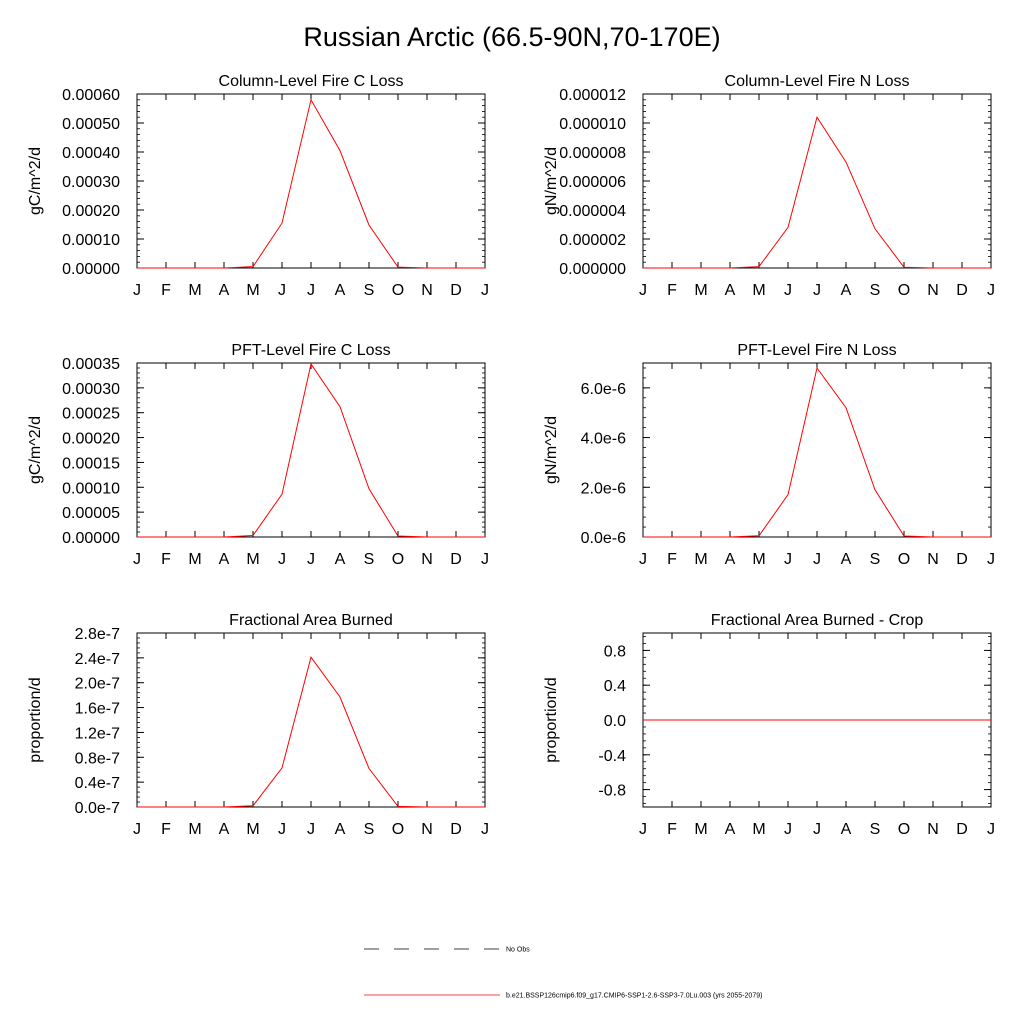 This screenshot has height=1024, width=1024. I want to click on panel-title: Fractional Area Burned, so click(311, 620).